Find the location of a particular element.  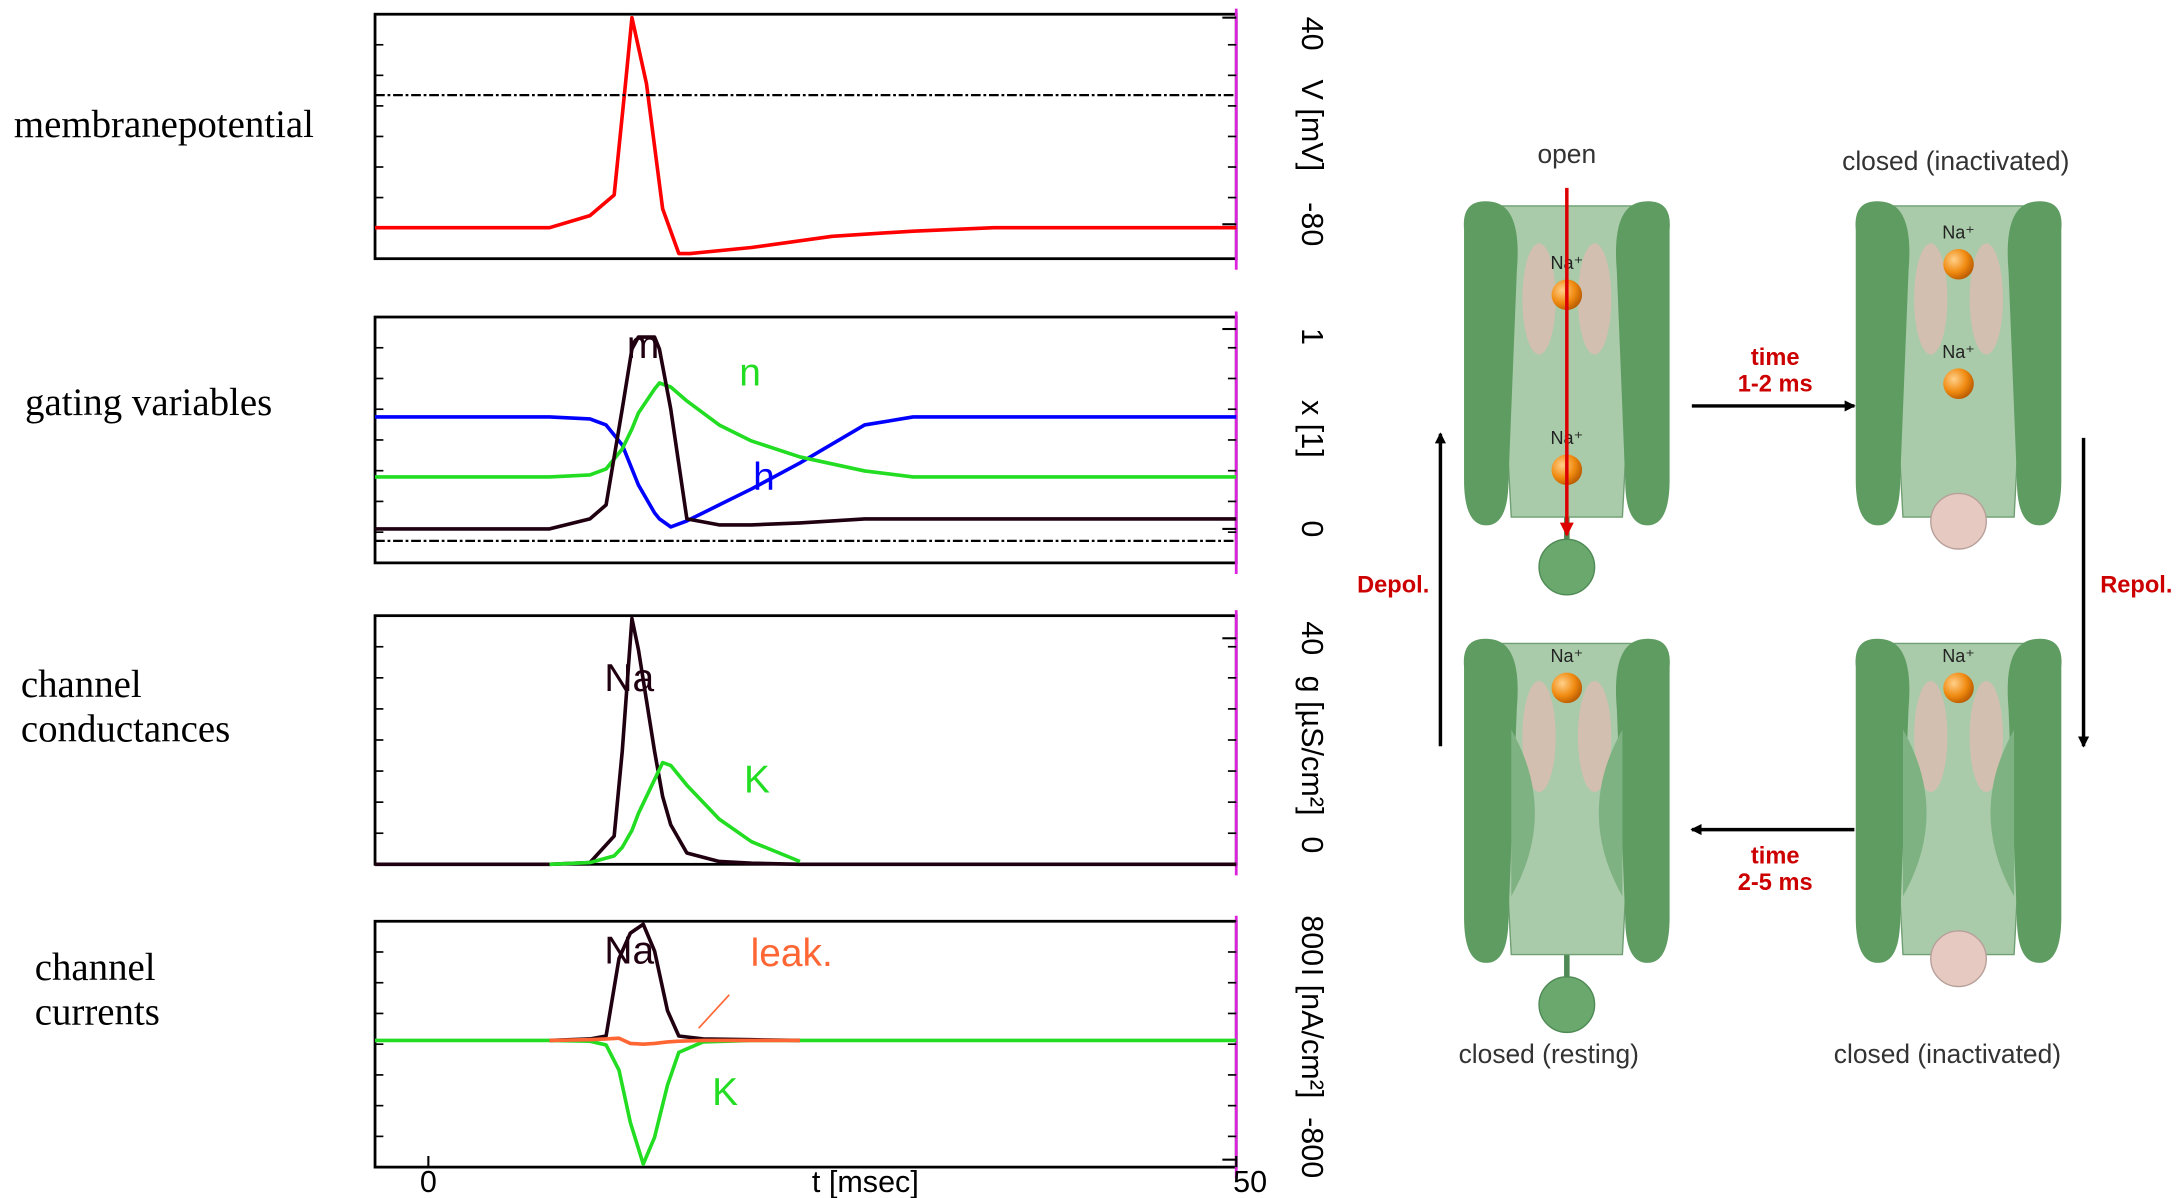

title-line: currents is located at coordinates (97, 1012).